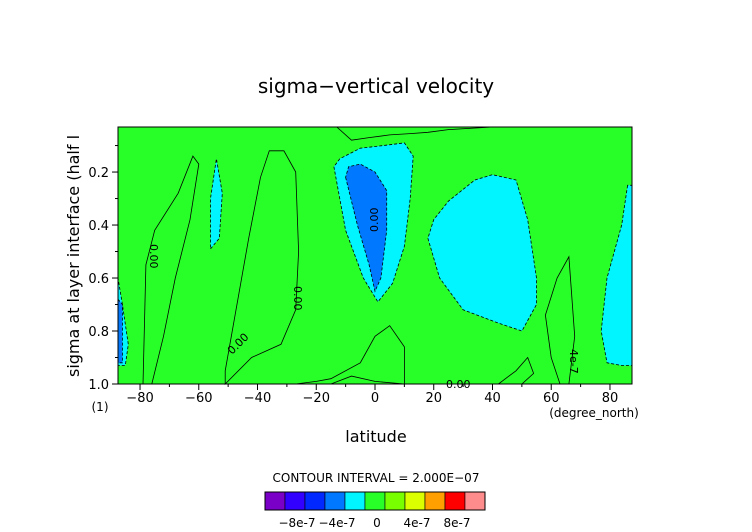 This screenshot has width=752, height=532. What do you see at coordinates (457, 523) in the screenshot?
I see `legend-tick-label: 8e-7` at bounding box center [457, 523].